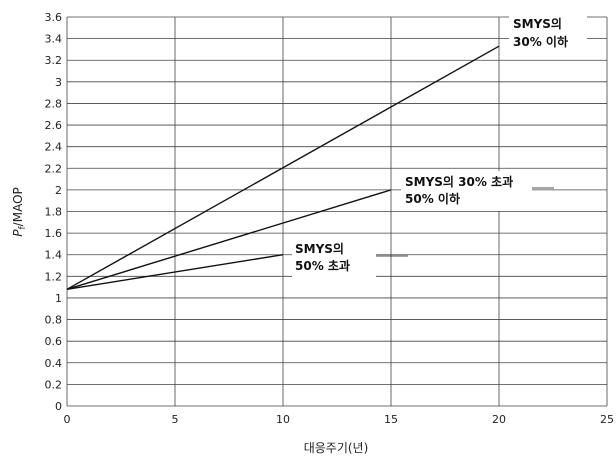 This screenshot has height=459, width=616. I want to click on annotation-series-2-line-2: 50% 이하, so click(432, 198).